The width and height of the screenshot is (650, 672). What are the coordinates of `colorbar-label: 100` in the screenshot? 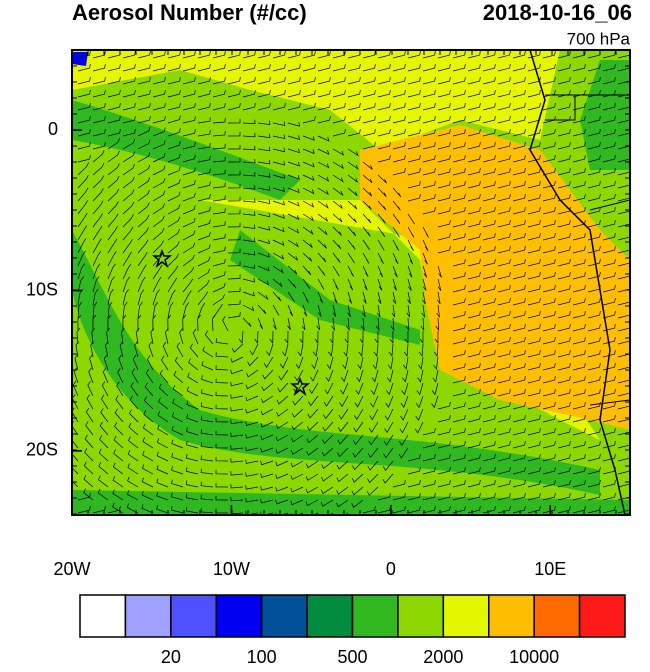 It's located at (262, 657).